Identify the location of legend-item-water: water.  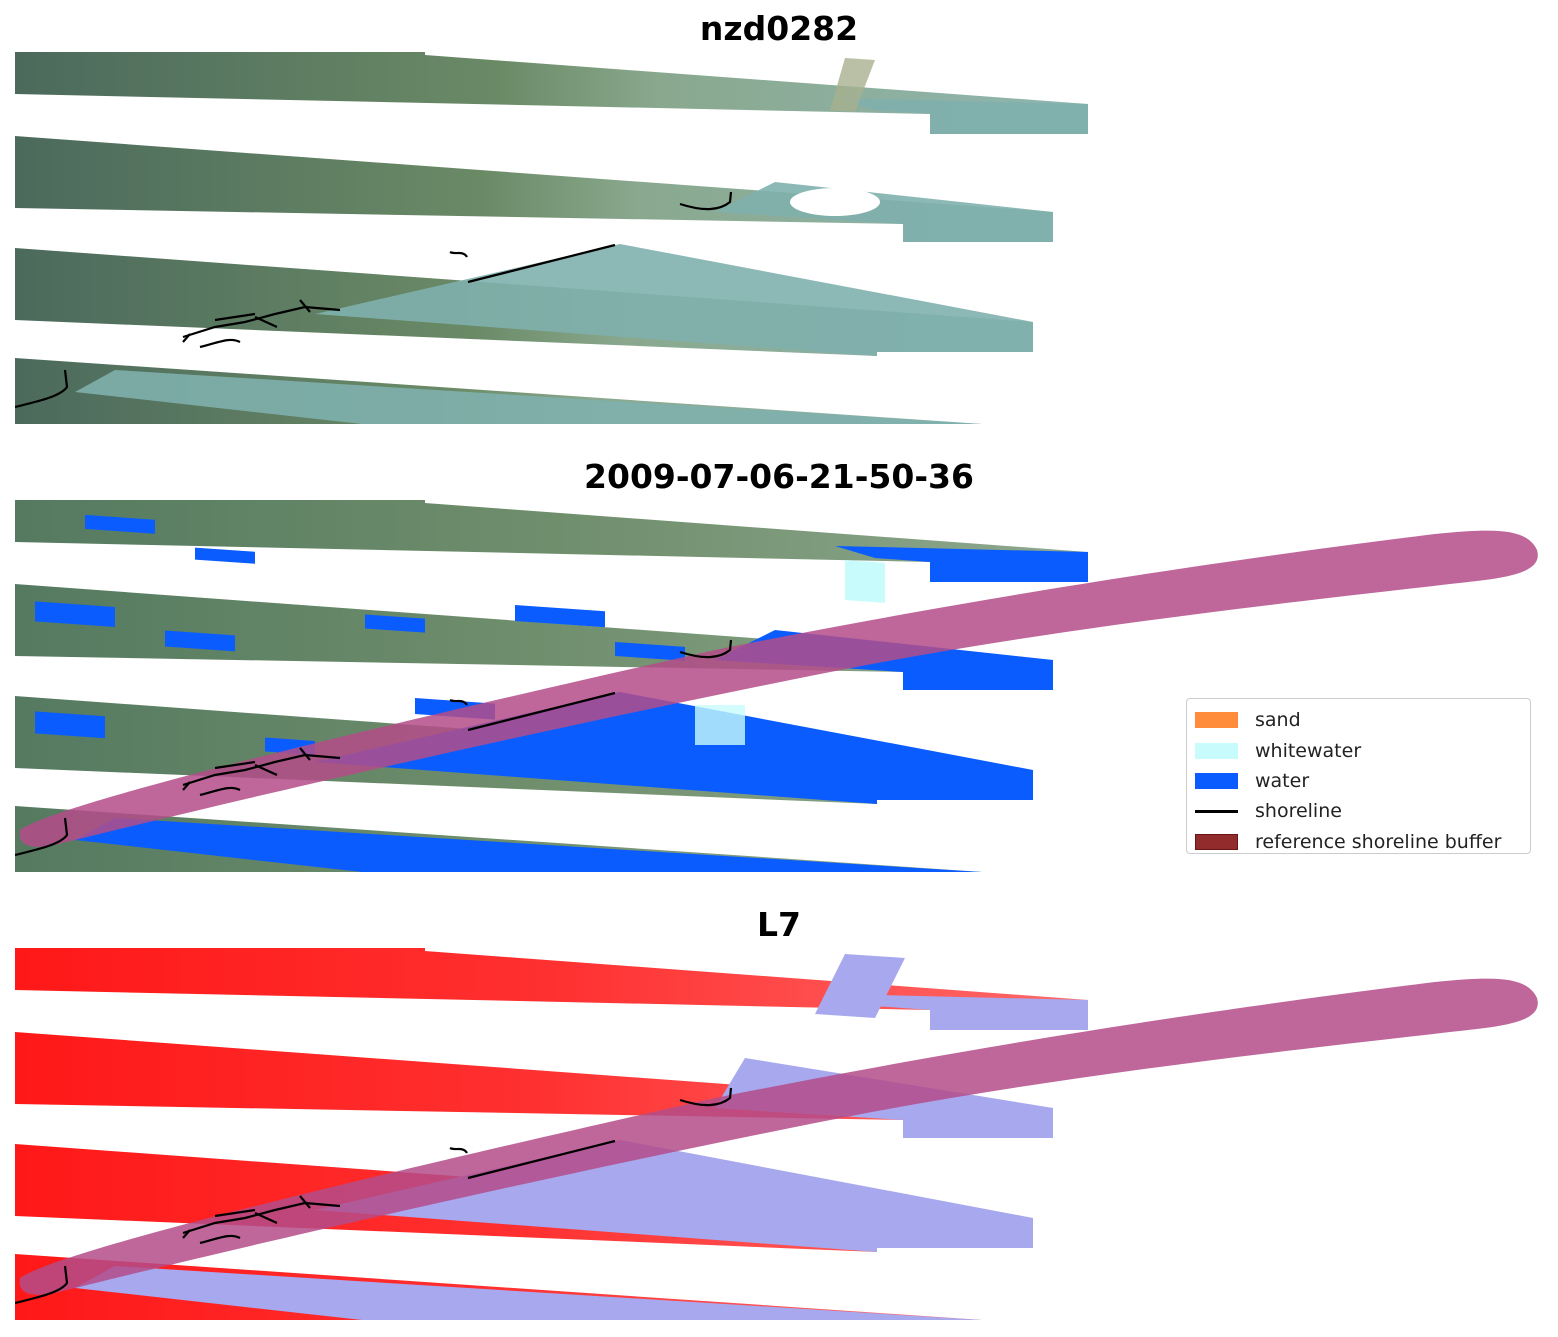
(1358, 781).